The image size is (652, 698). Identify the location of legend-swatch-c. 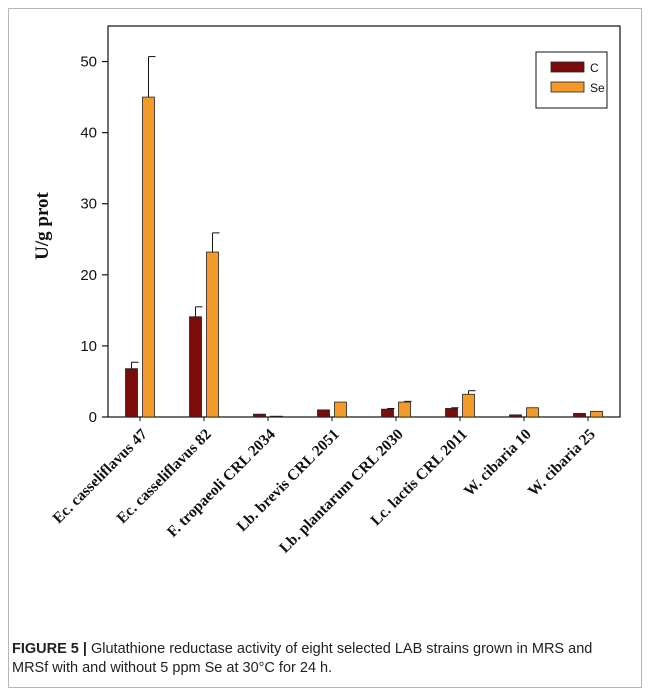
(567, 67).